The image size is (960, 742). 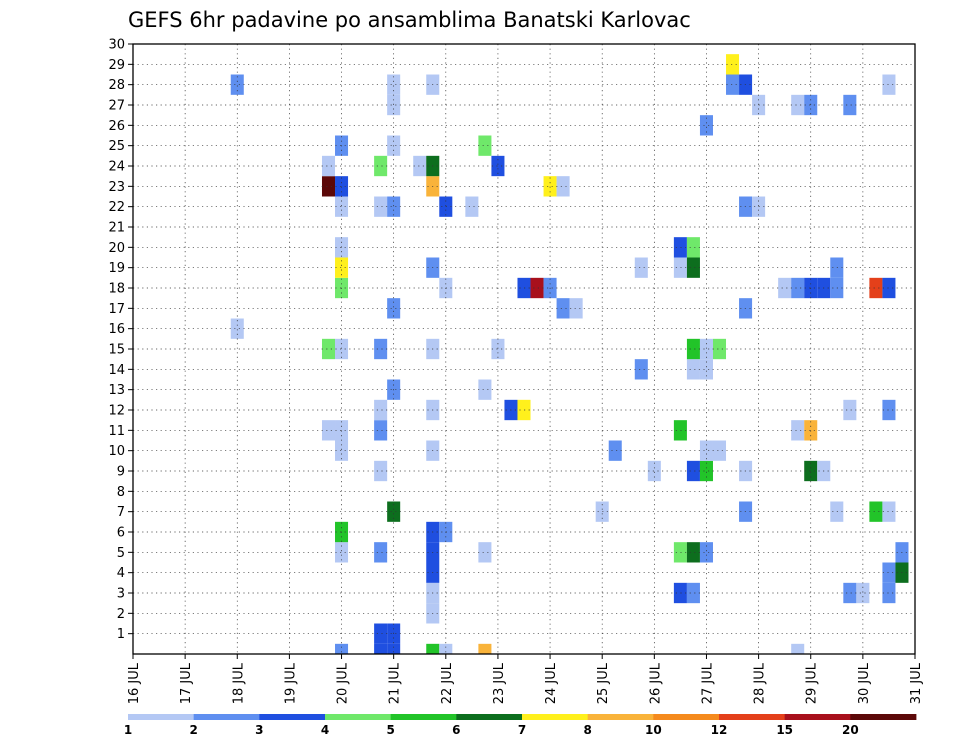 I want to click on x-tick-label: 24 JUL, so click(x=551, y=683).